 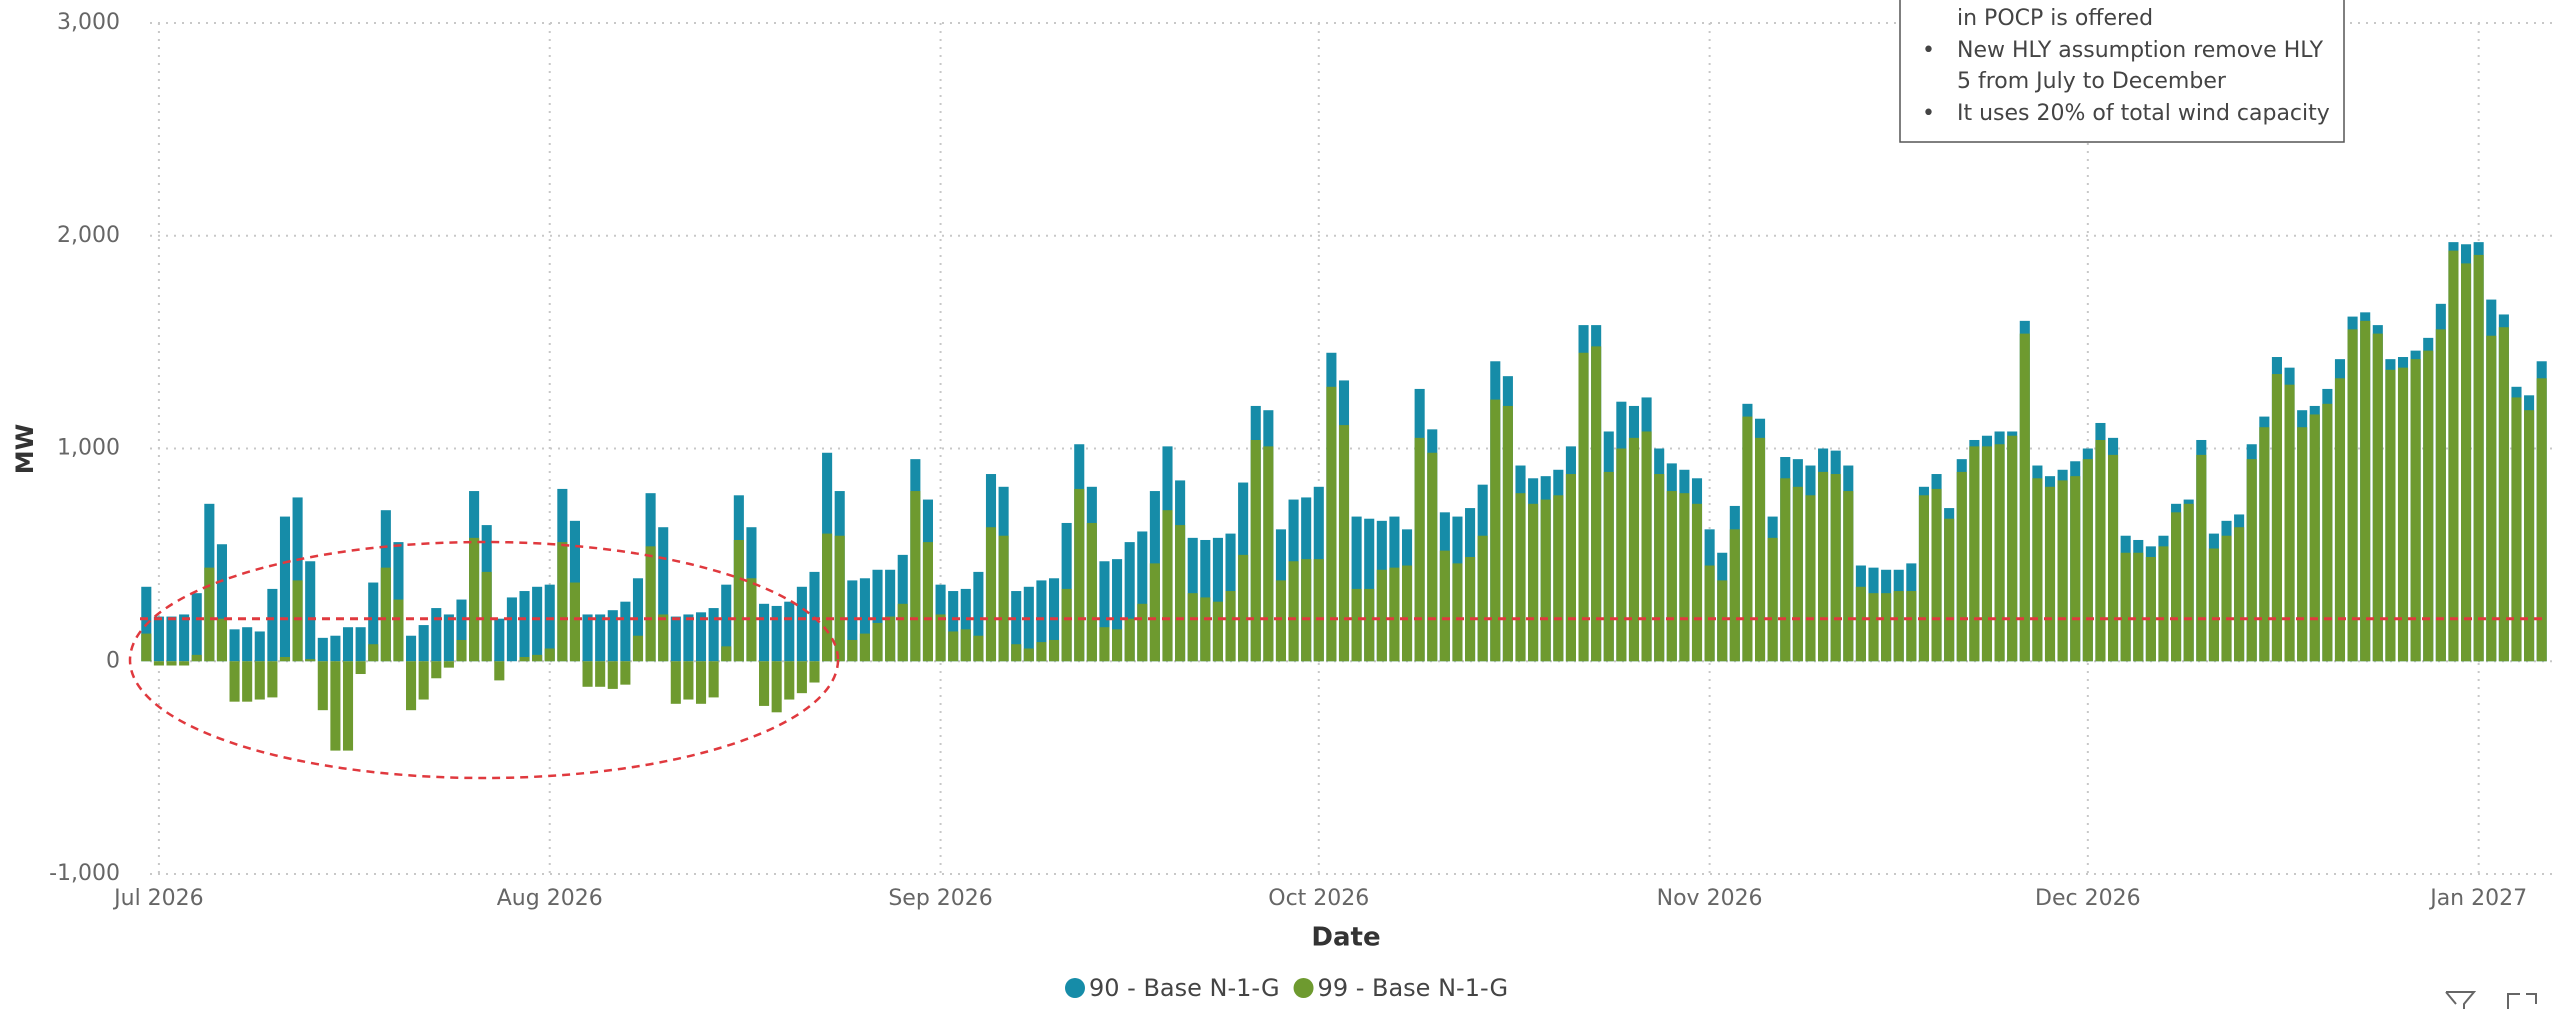 I want to click on legend-label: 99 - Base N-1-G, so click(x=1413, y=988).